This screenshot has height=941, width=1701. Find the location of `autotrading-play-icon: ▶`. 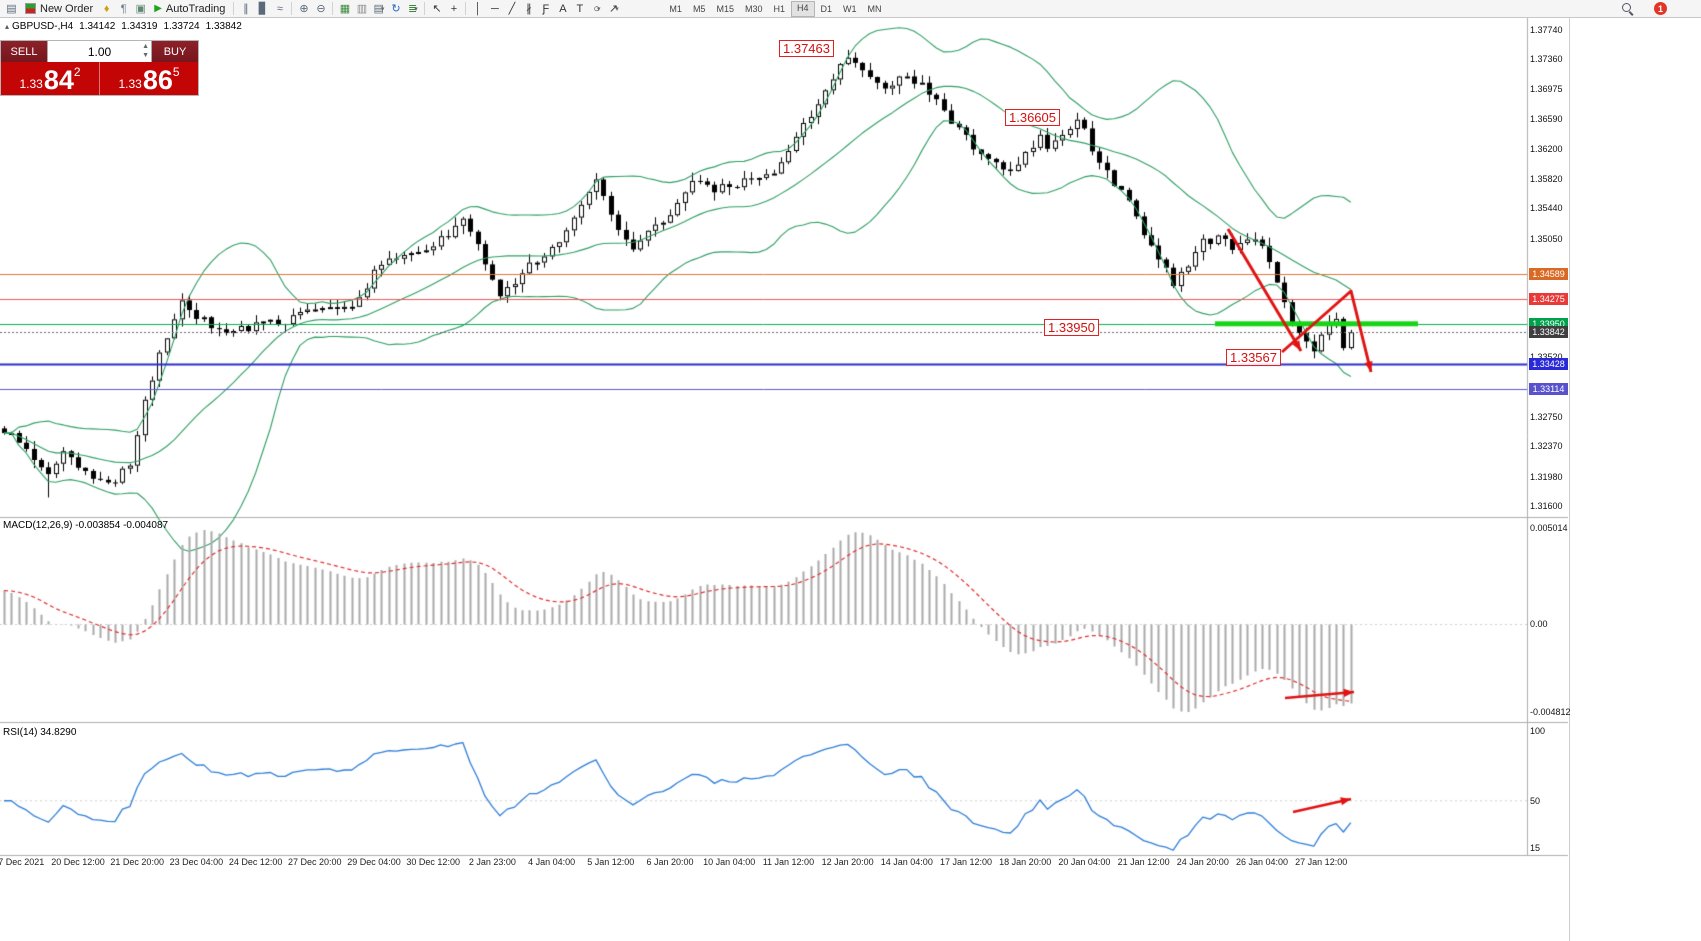

autotrading-play-icon: ▶ is located at coordinates (158, 8).